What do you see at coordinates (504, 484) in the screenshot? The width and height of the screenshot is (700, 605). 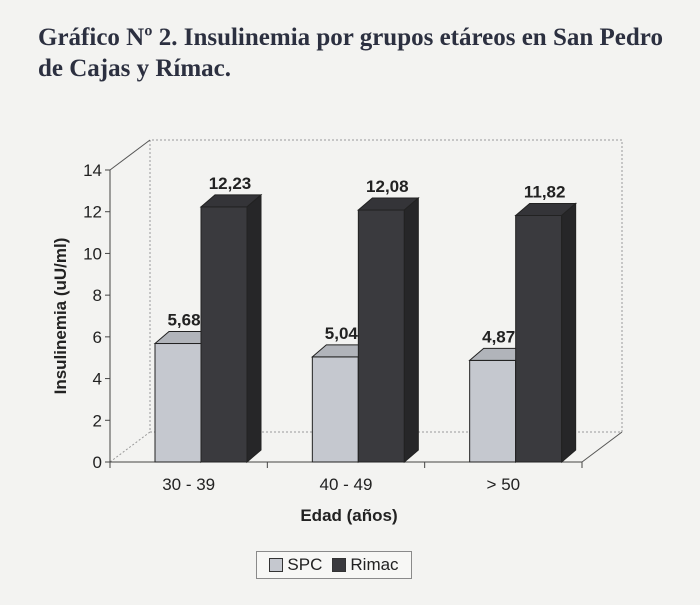 I see `x-tick-label: > 50` at bounding box center [504, 484].